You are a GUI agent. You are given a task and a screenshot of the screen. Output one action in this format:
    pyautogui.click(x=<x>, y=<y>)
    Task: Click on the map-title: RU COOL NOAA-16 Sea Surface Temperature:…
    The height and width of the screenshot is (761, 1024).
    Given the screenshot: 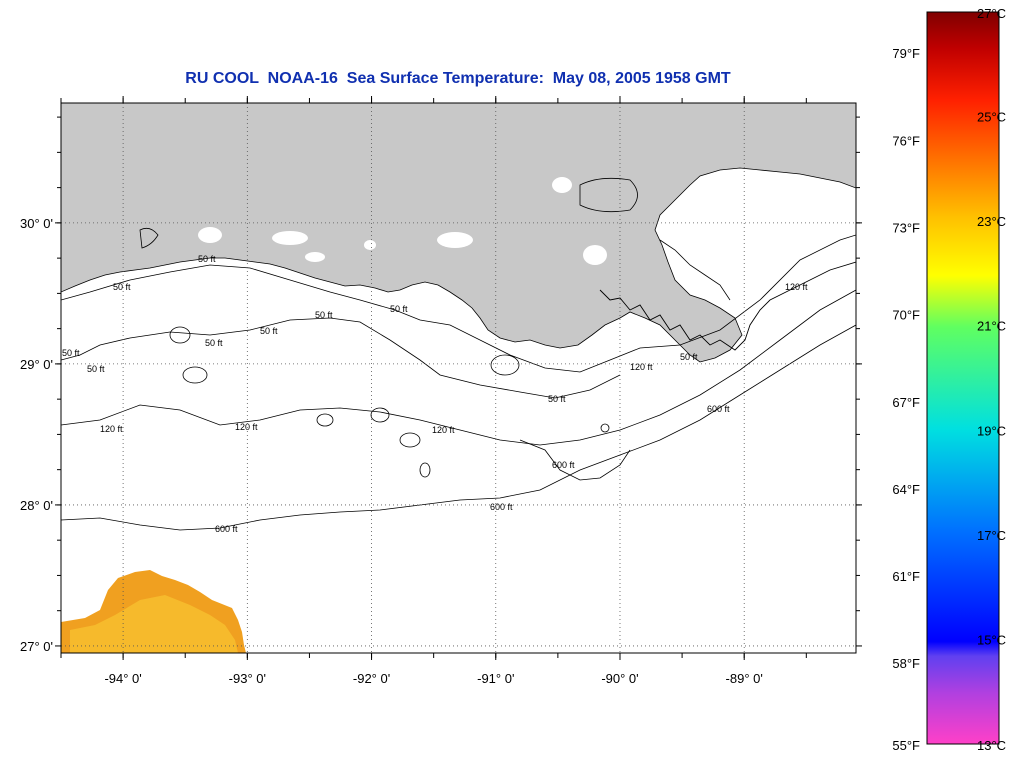 What is the action you would take?
    pyautogui.click(x=458, y=78)
    